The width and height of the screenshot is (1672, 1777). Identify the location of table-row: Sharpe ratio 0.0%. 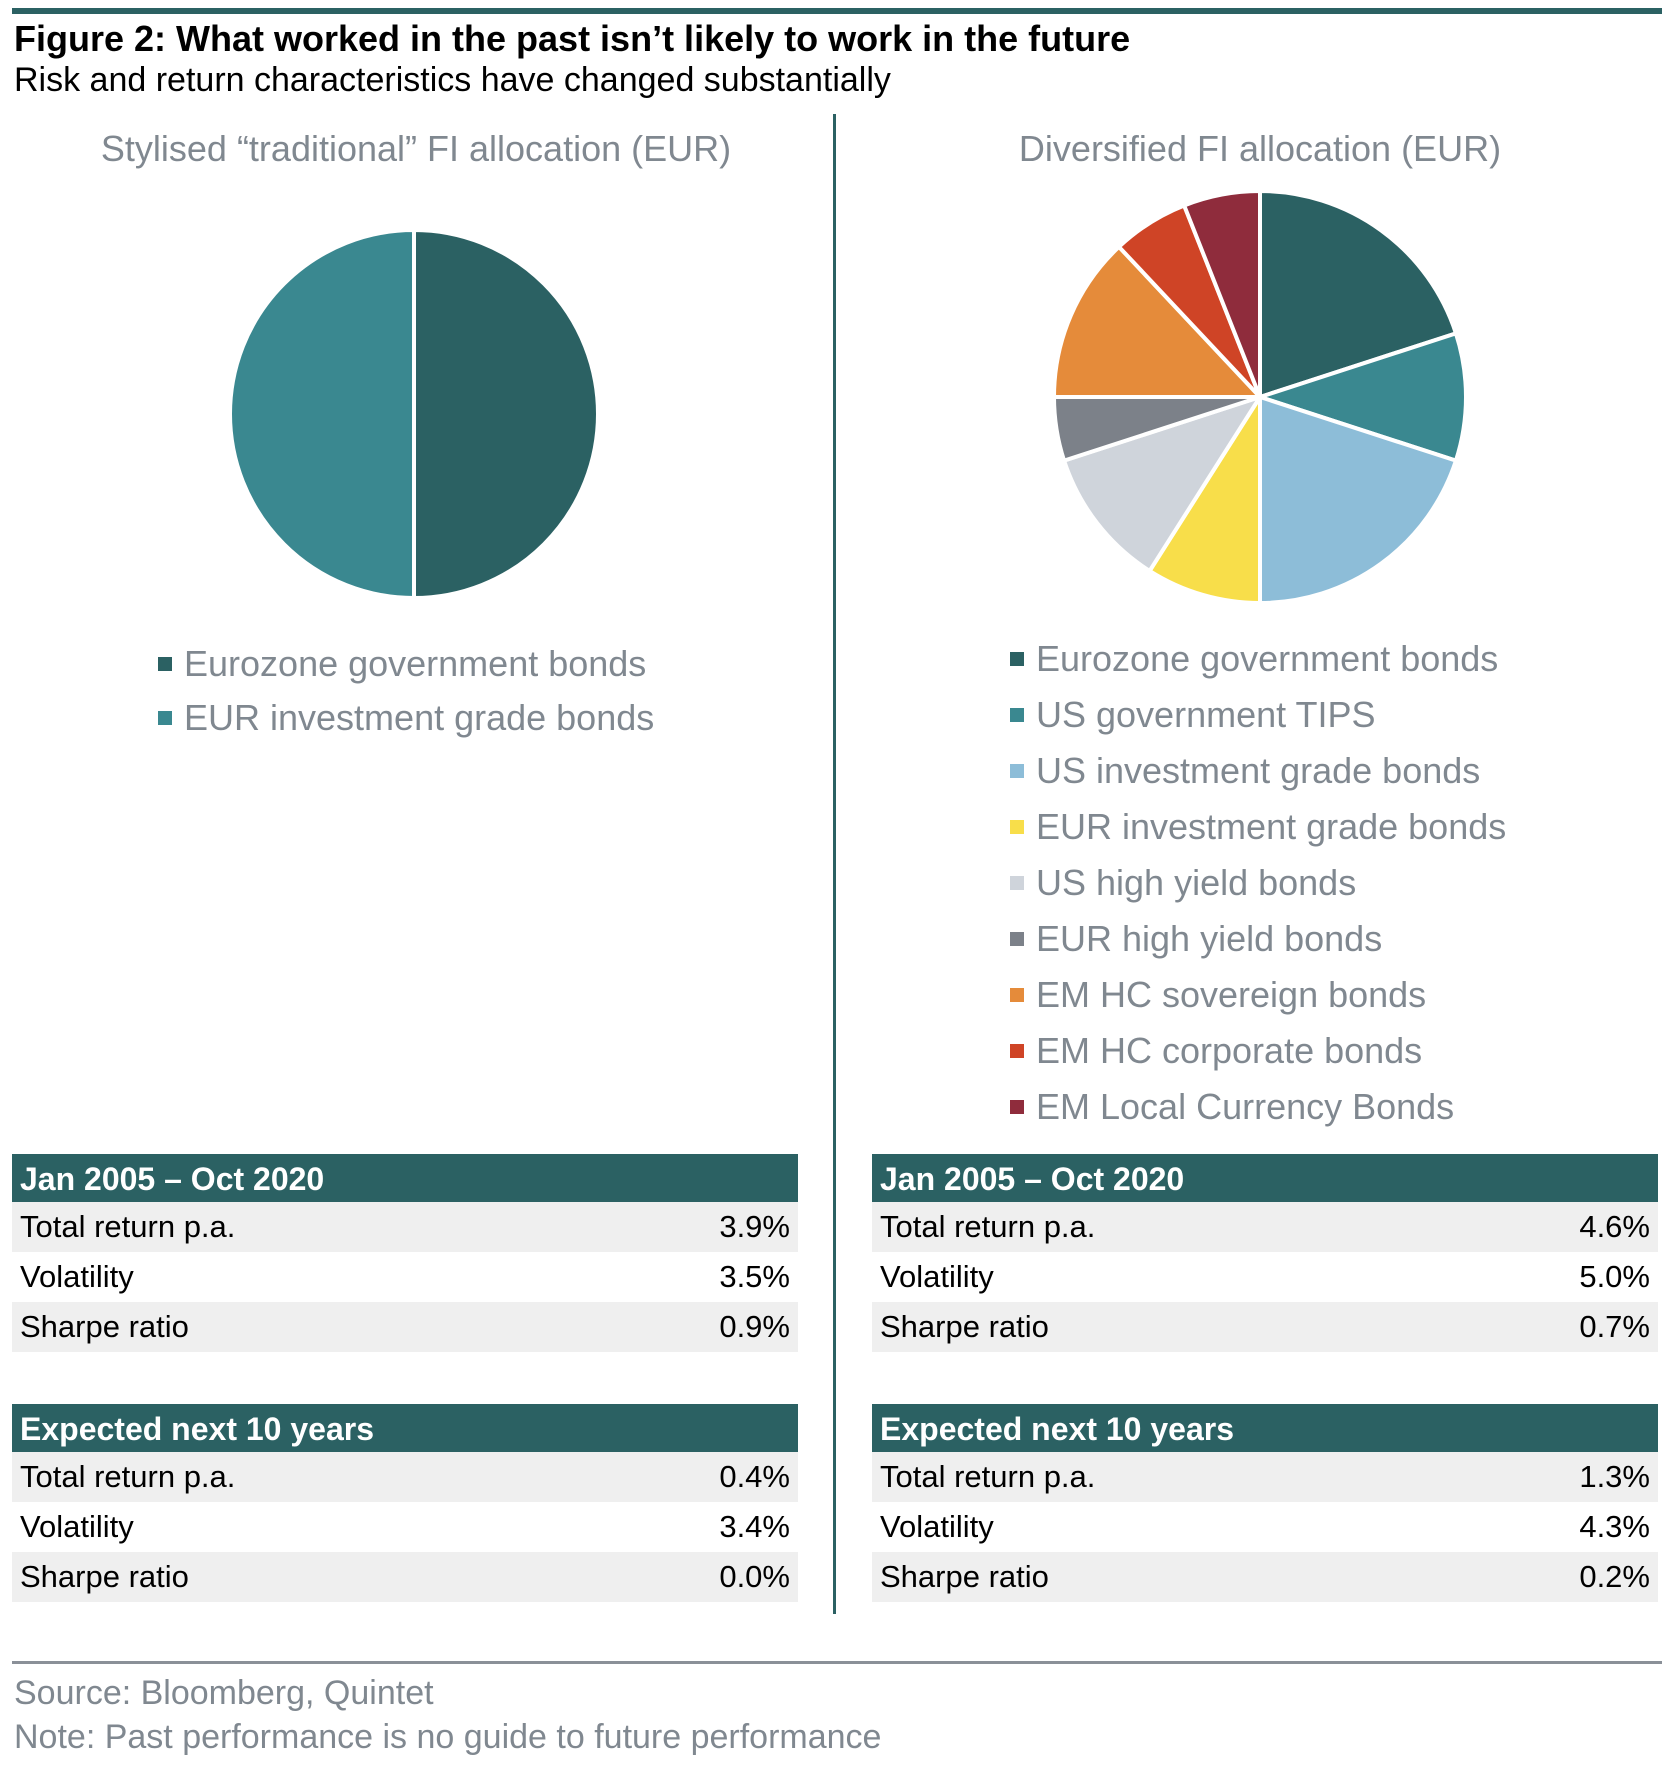
(405, 1577).